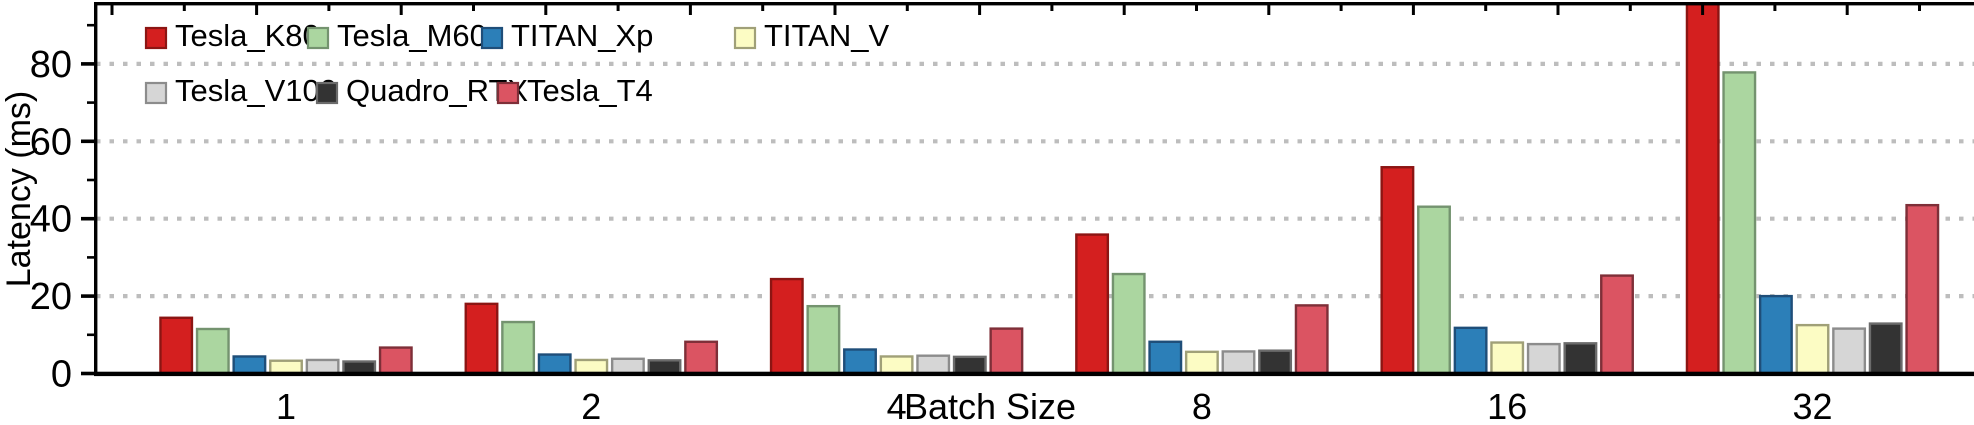 The width and height of the screenshot is (1974, 425). Describe the element at coordinates (176, 346) in the screenshot. I see `bar-Tesla_K80-batch1` at that location.